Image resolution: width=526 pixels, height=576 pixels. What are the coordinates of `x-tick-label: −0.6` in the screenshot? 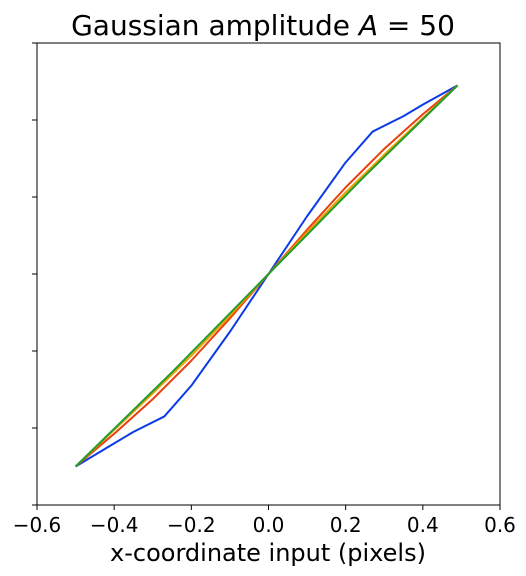 It's located at (37, 525).